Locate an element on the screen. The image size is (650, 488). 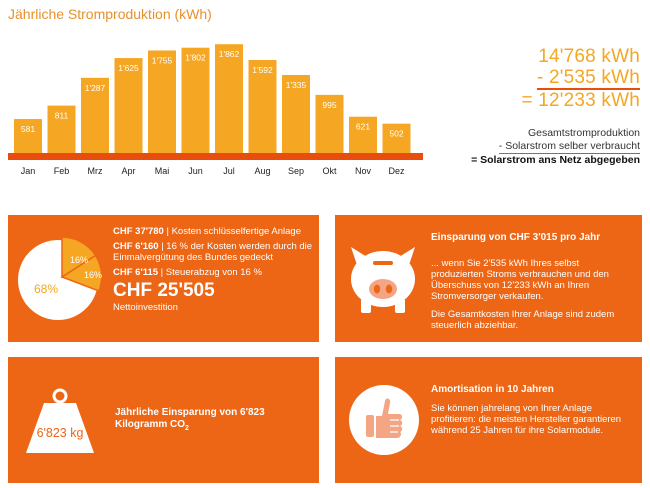
bar-dez is located at coordinates (396, 138).